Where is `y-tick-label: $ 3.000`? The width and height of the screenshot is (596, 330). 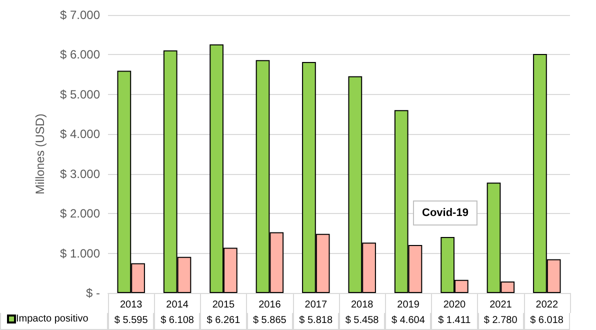
y-tick-label: $ 3.000 is located at coordinates (80, 173).